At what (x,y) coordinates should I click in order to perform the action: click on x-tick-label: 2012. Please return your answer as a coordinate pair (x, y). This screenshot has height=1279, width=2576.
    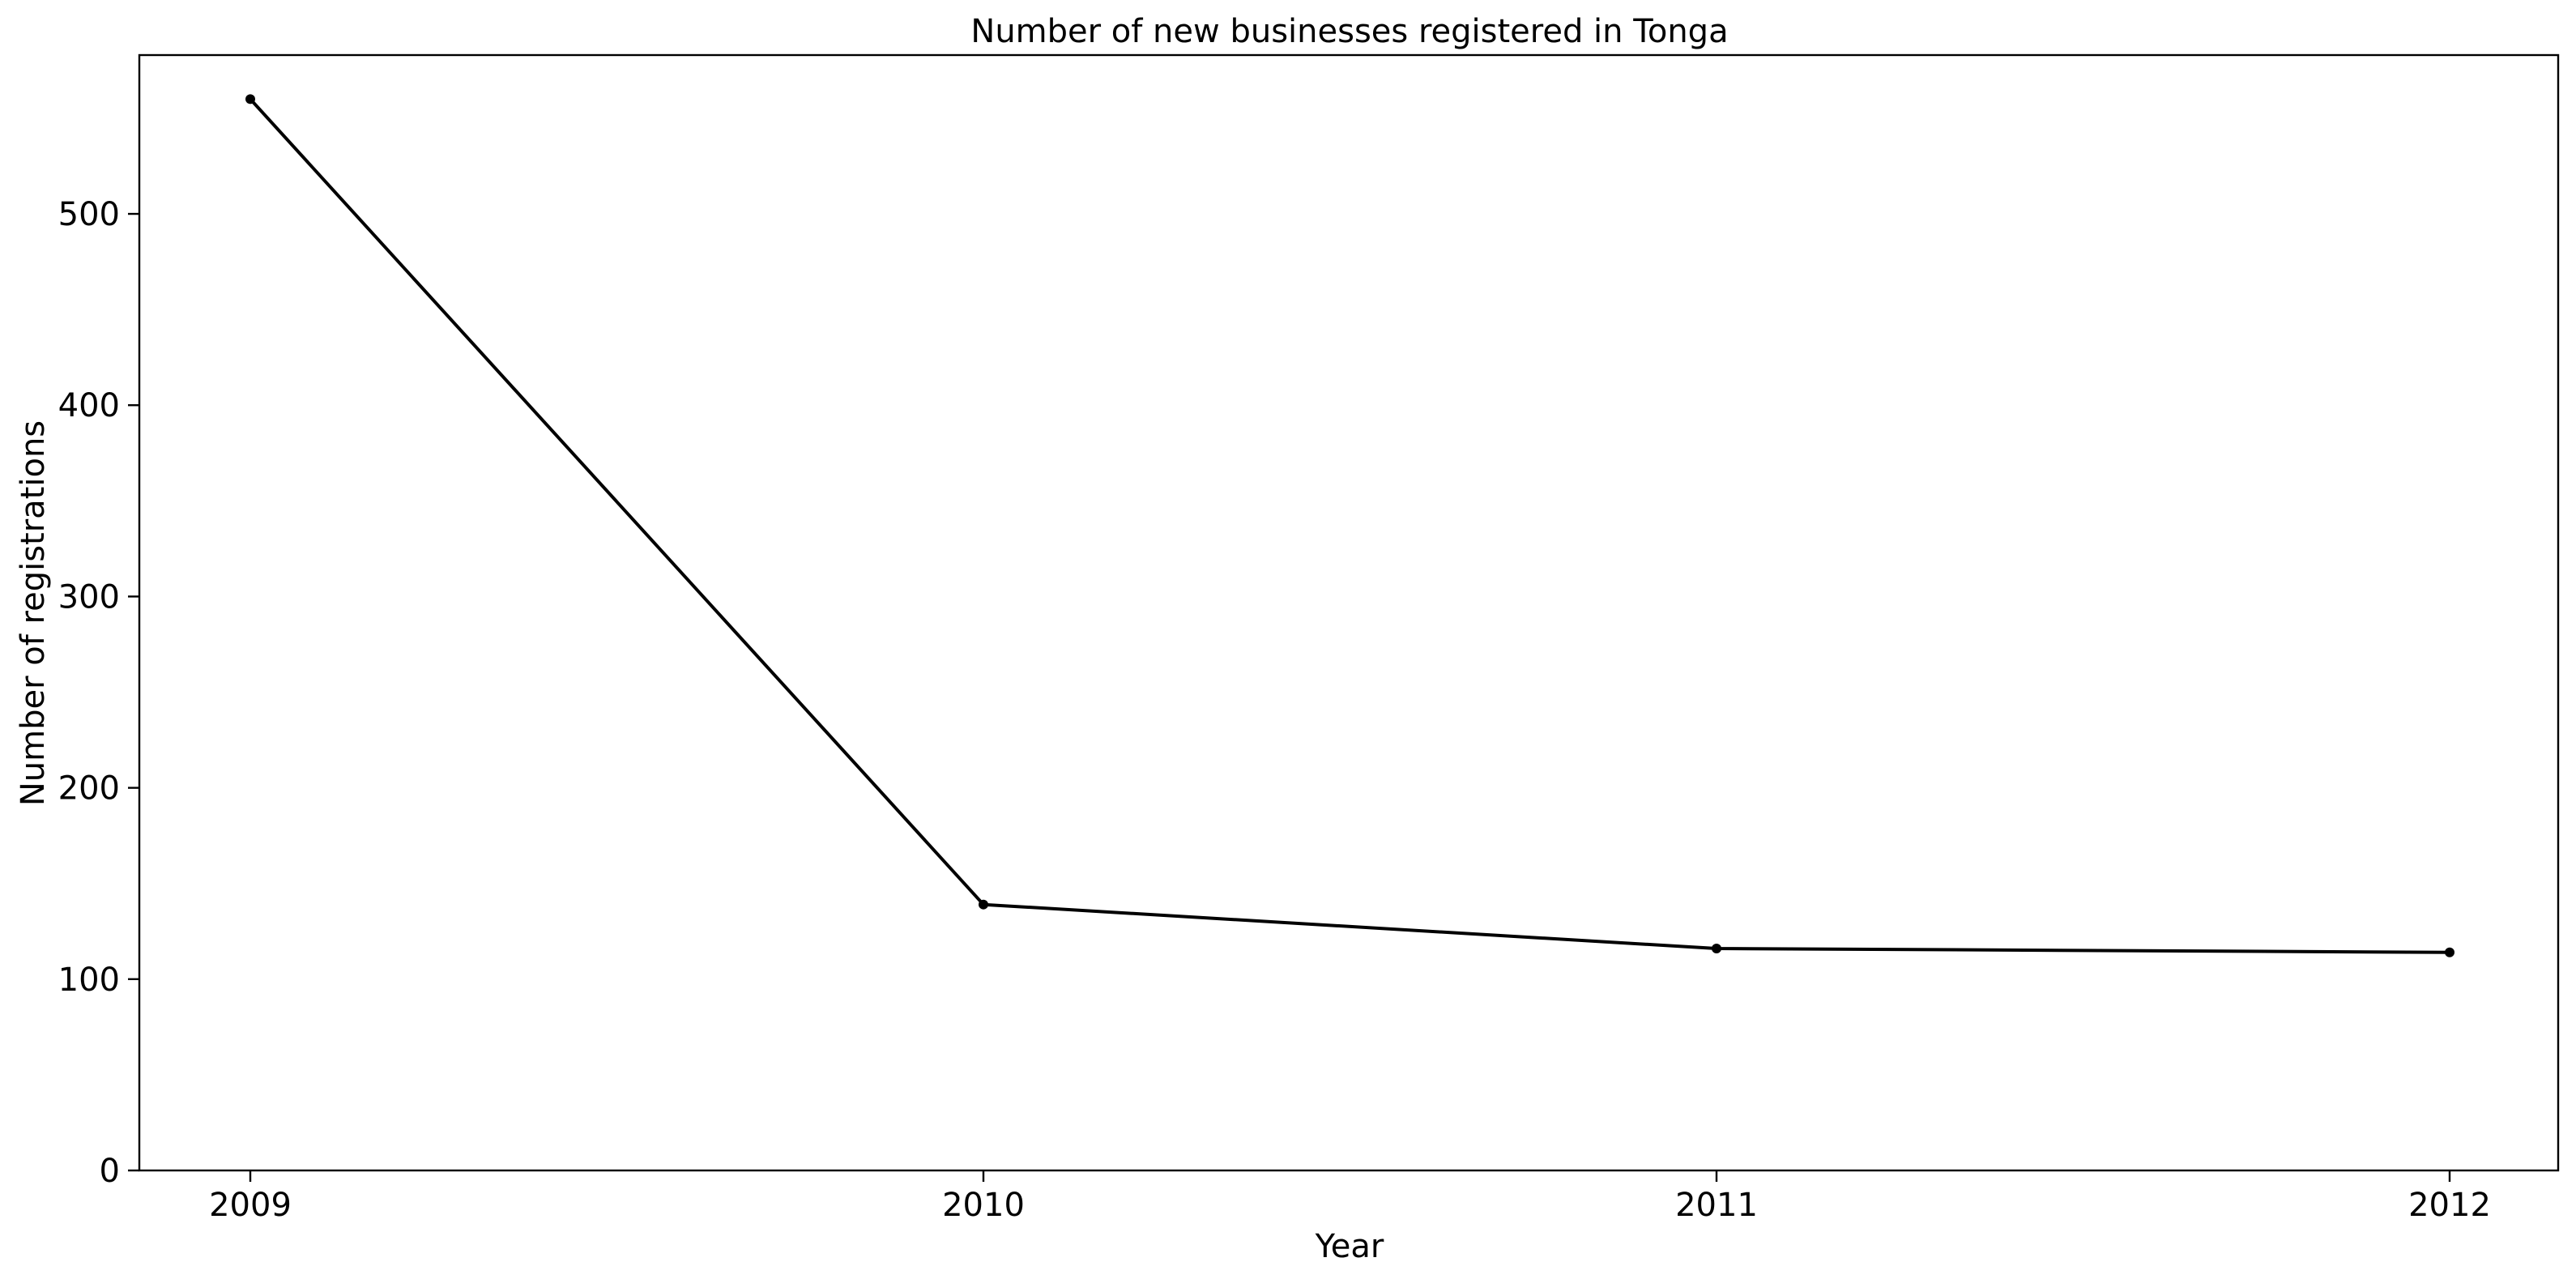
    Looking at the image, I should click on (2449, 1205).